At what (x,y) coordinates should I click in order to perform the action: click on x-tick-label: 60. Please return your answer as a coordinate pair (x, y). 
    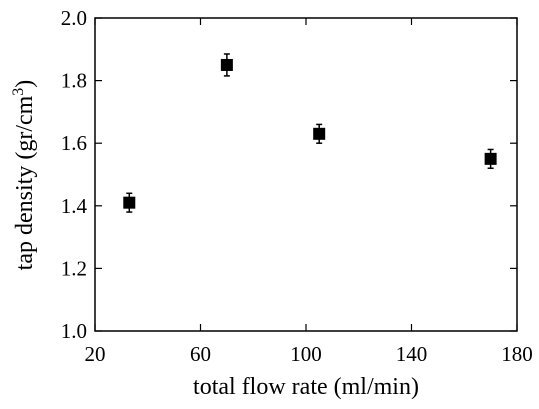
    Looking at the image, I should click on (200, 354).